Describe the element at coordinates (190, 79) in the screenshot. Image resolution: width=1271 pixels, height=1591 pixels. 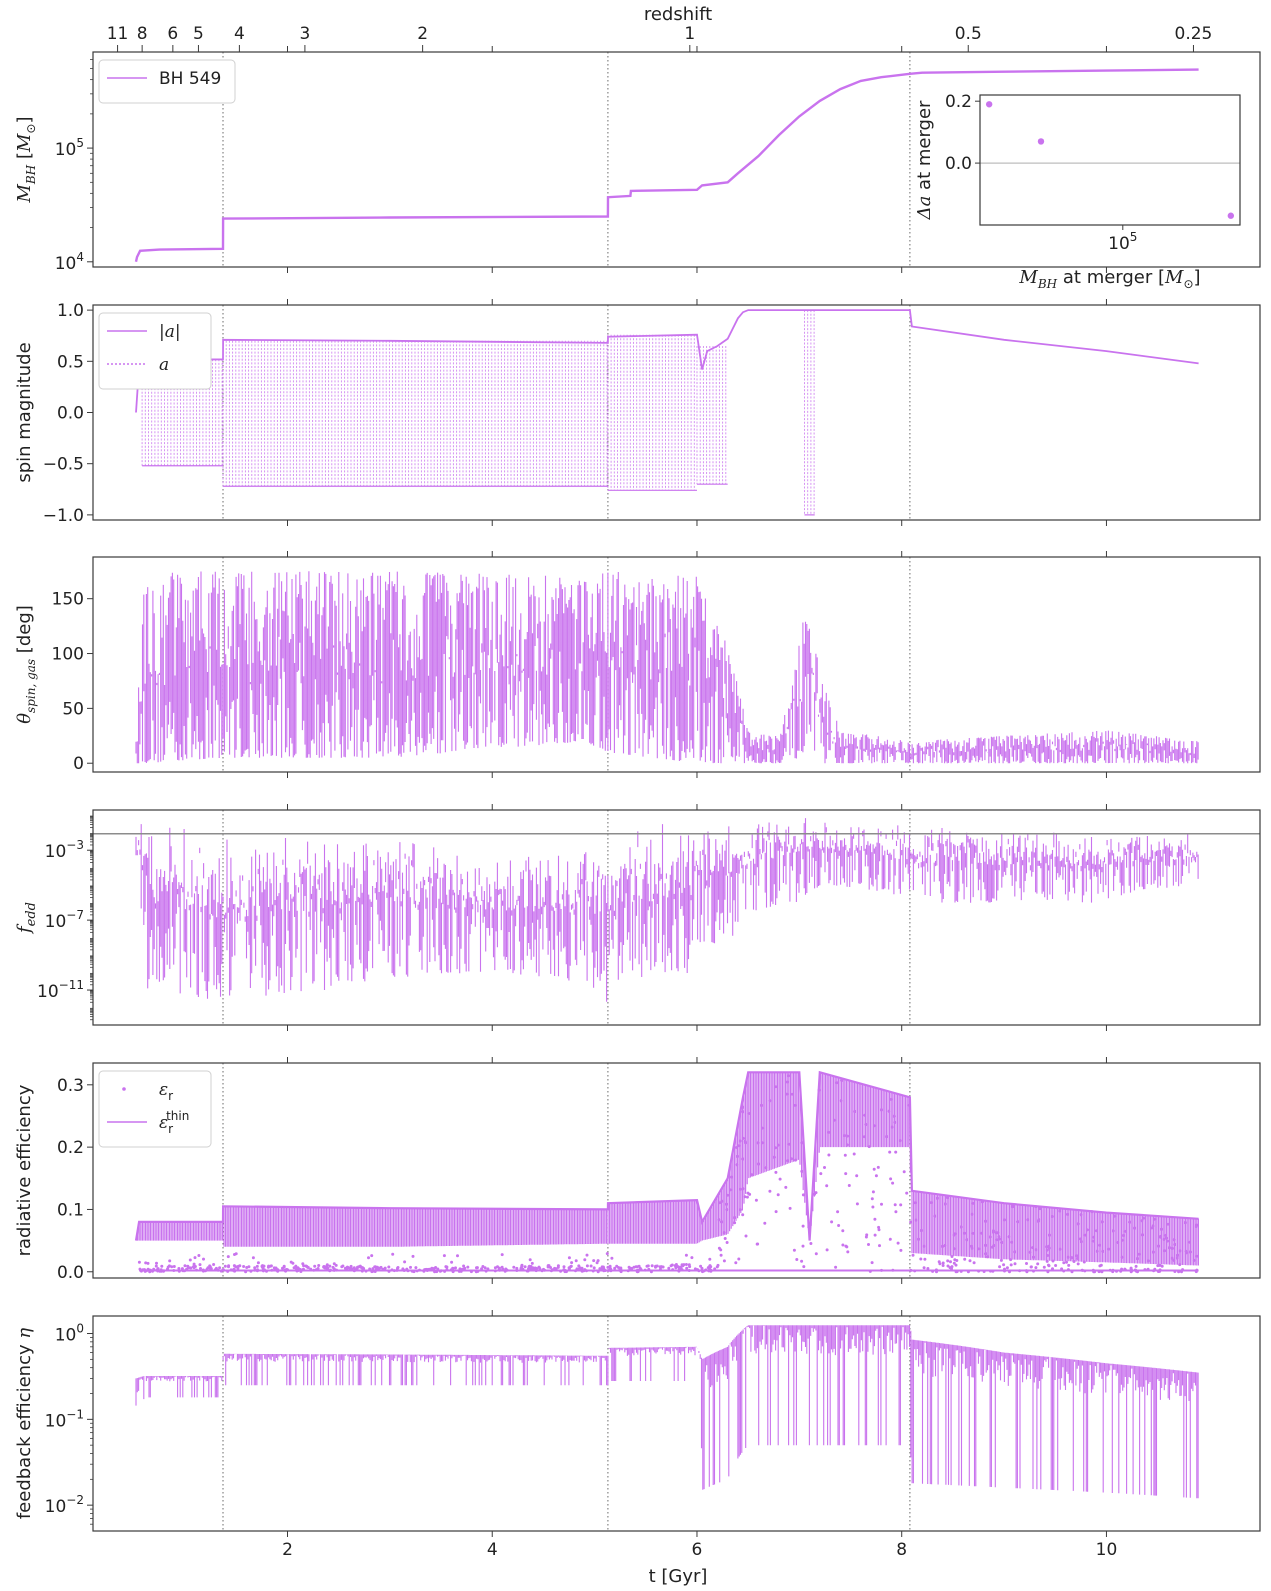
I see `legend-label: BH 549` at that location.